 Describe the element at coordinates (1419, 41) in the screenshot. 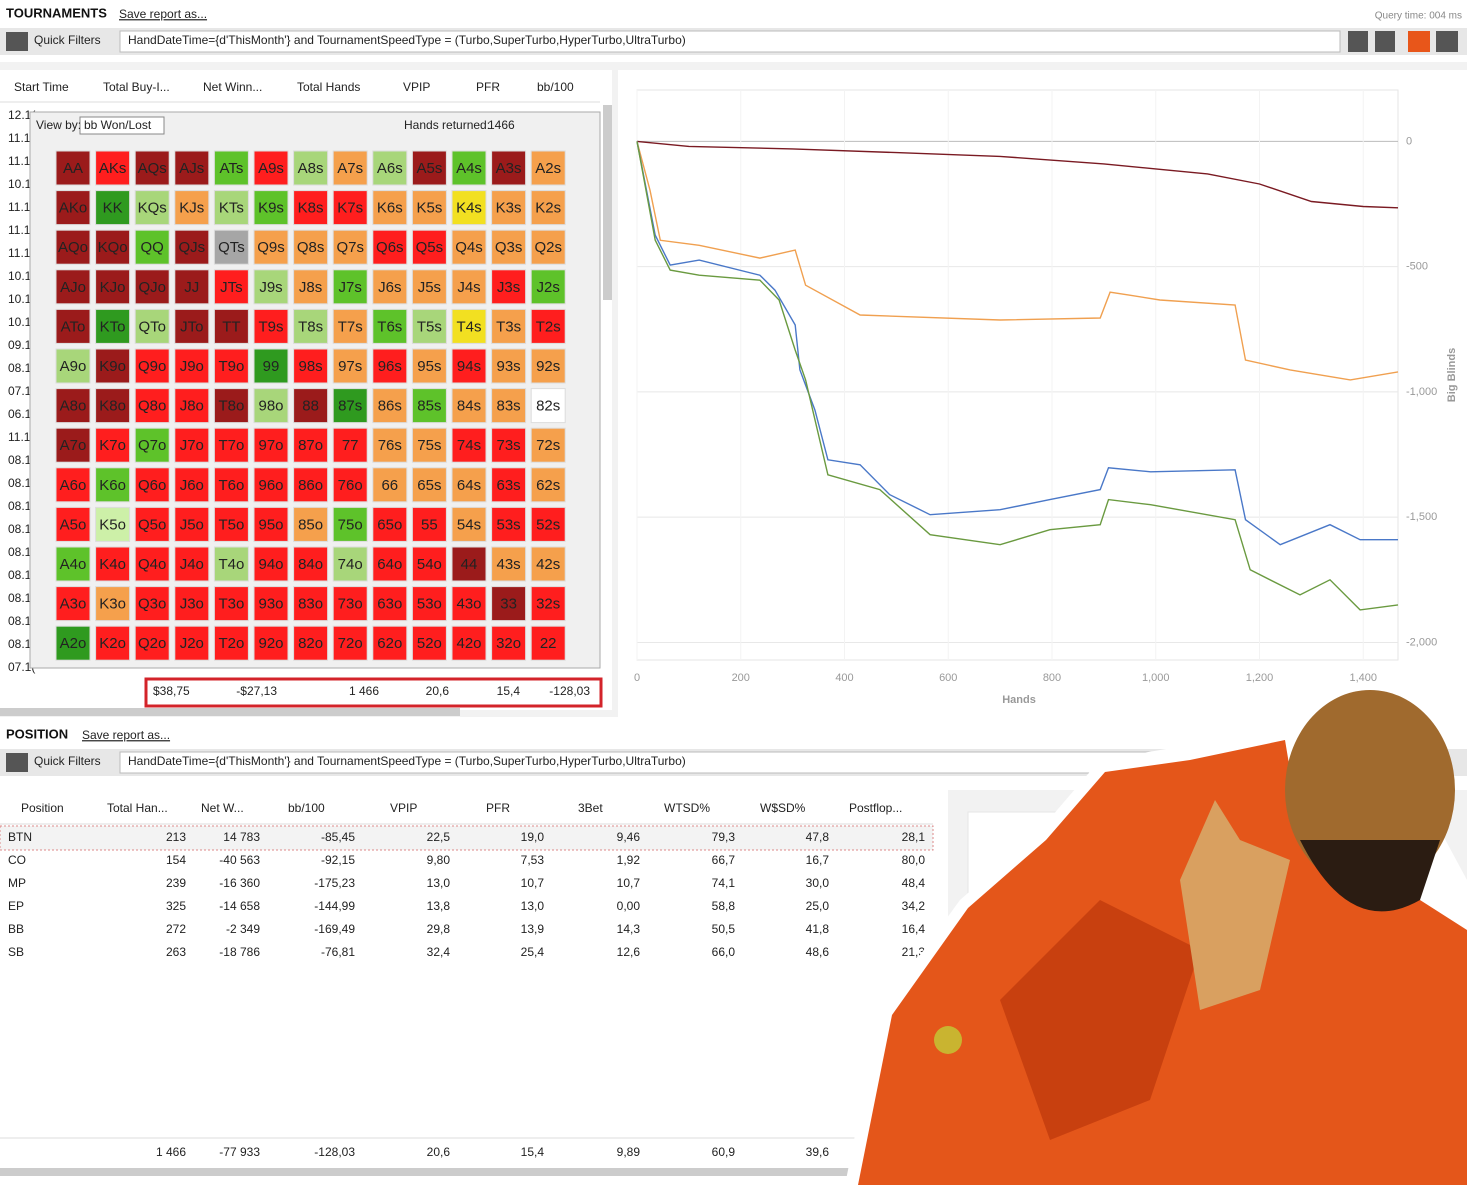

I see `chart-button` at that location.